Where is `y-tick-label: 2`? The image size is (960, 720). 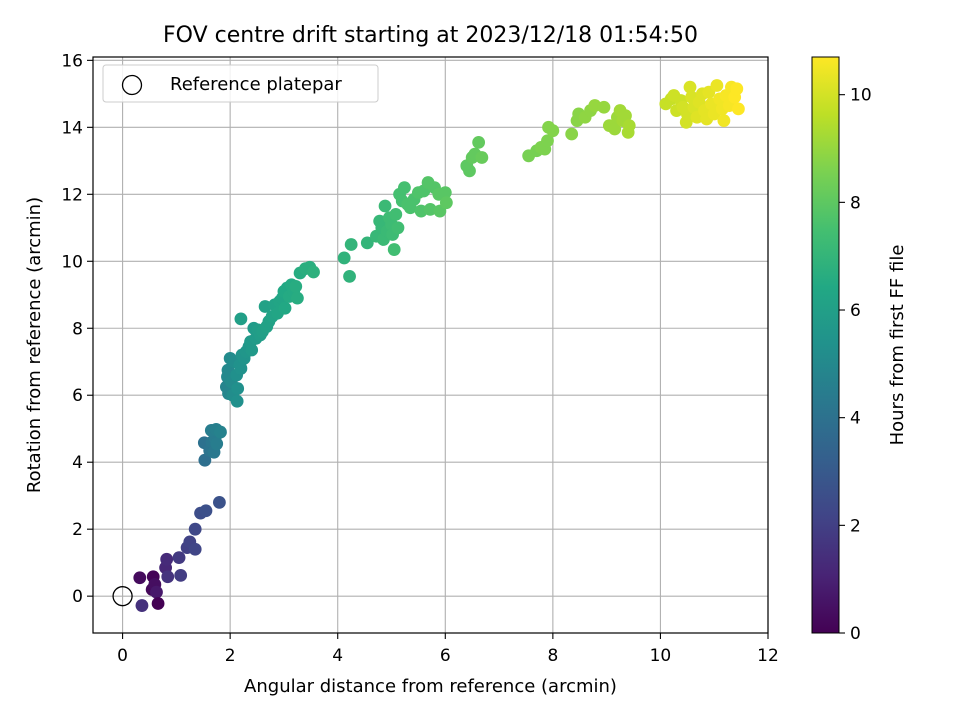
y-tick-label: 2 is located at coordinates (77, 530).